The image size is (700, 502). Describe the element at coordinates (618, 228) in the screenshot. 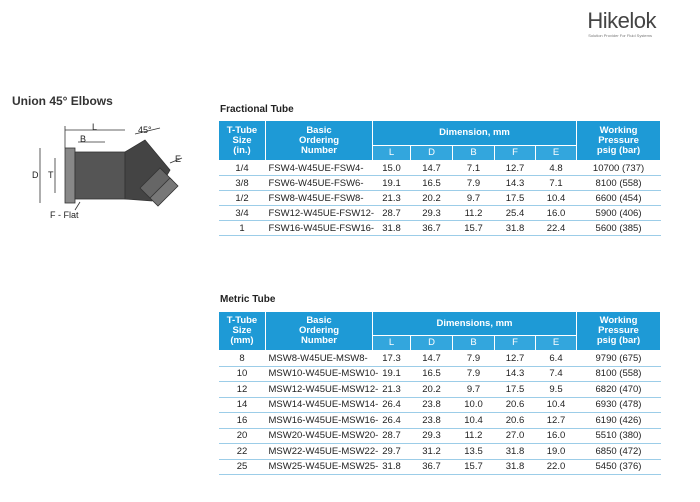

I see `table-cell: 5600 (385)` at that location.